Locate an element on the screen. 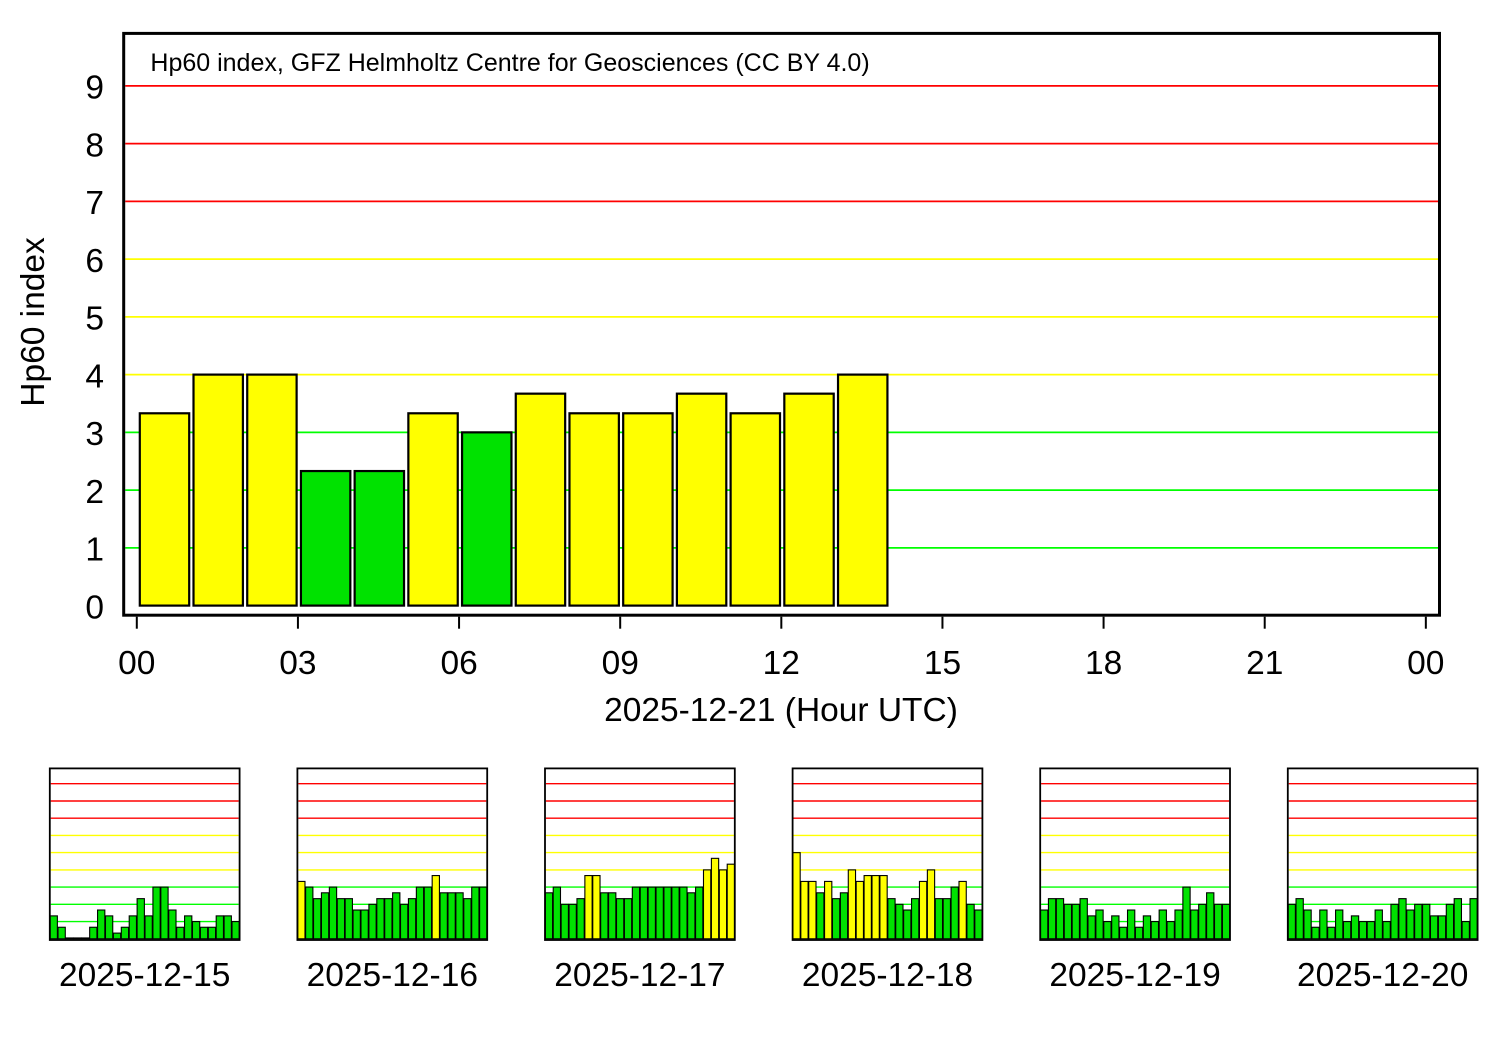 The width and height of the screenshot is (1500, 1050). svg-text: 4 is located at coordinates (94, 376).